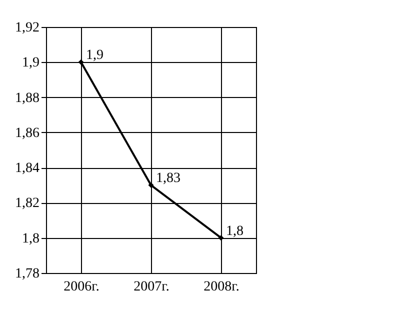  What do you see at coordinates (27, 168) in the screenshot?
I see `y-tick-label: 1,84` at bounding box center [27, 168].